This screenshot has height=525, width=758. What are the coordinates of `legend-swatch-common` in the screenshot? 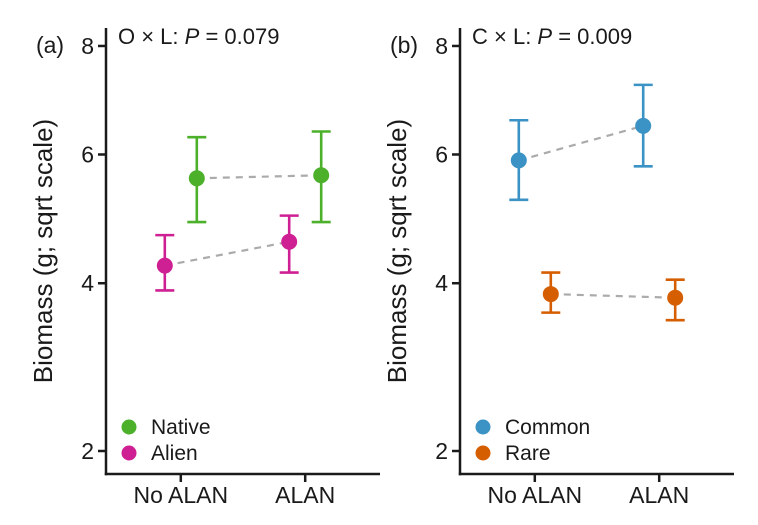 It's located at (483, 427).